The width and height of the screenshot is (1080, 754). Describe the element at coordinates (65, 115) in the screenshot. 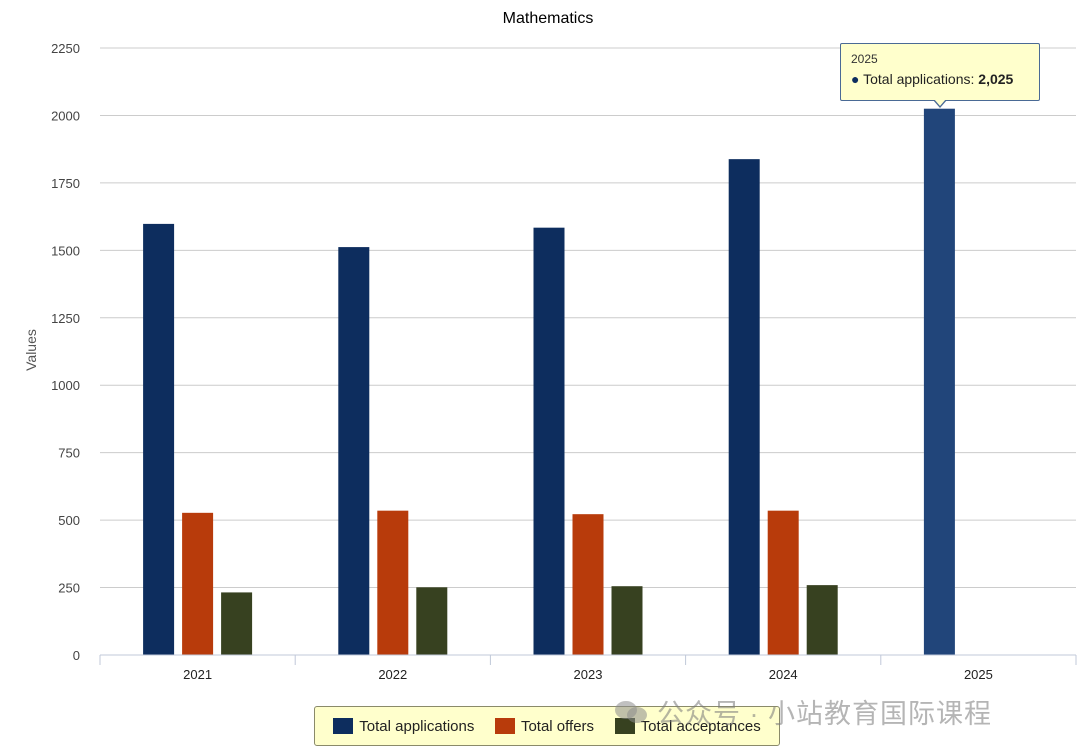

I see `y-tick-label: 2000` at that location.